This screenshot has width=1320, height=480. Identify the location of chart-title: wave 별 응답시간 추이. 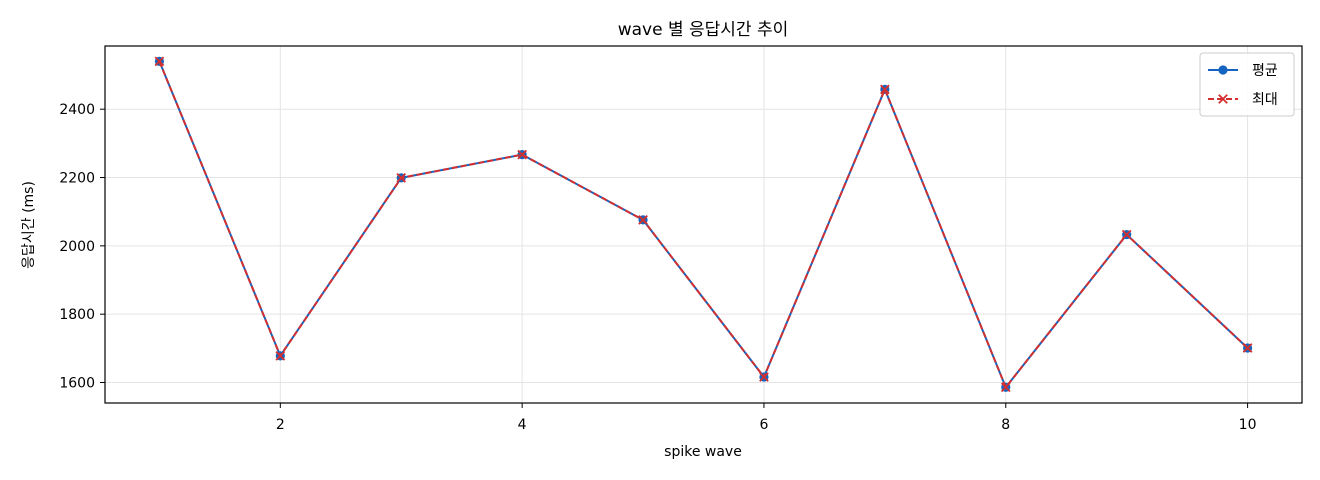
(703, 30).